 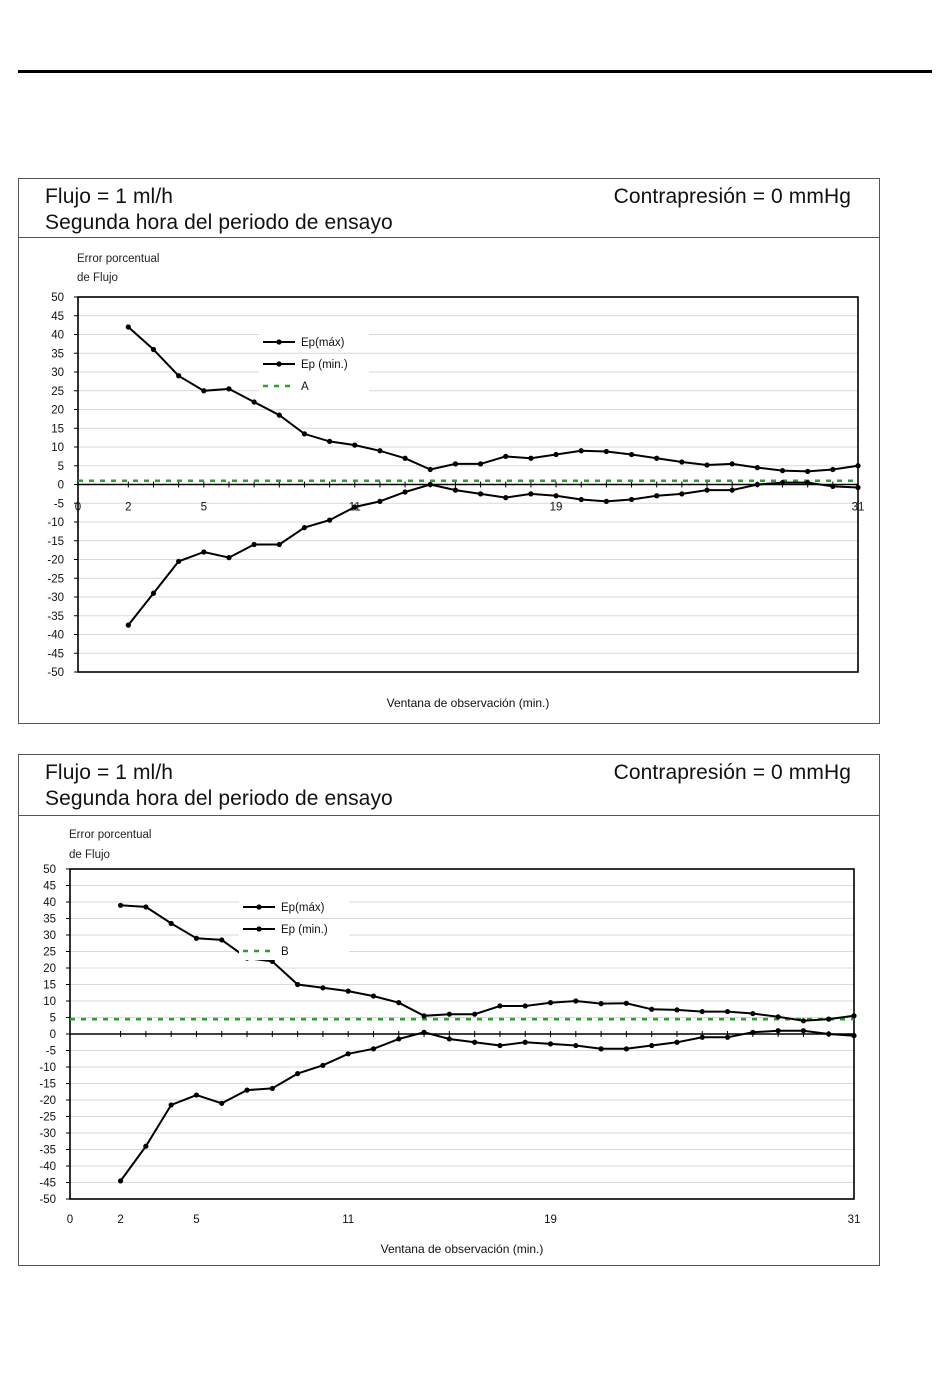 I want to click on legend-label: Ep(máx), so click(x=303, y=908).